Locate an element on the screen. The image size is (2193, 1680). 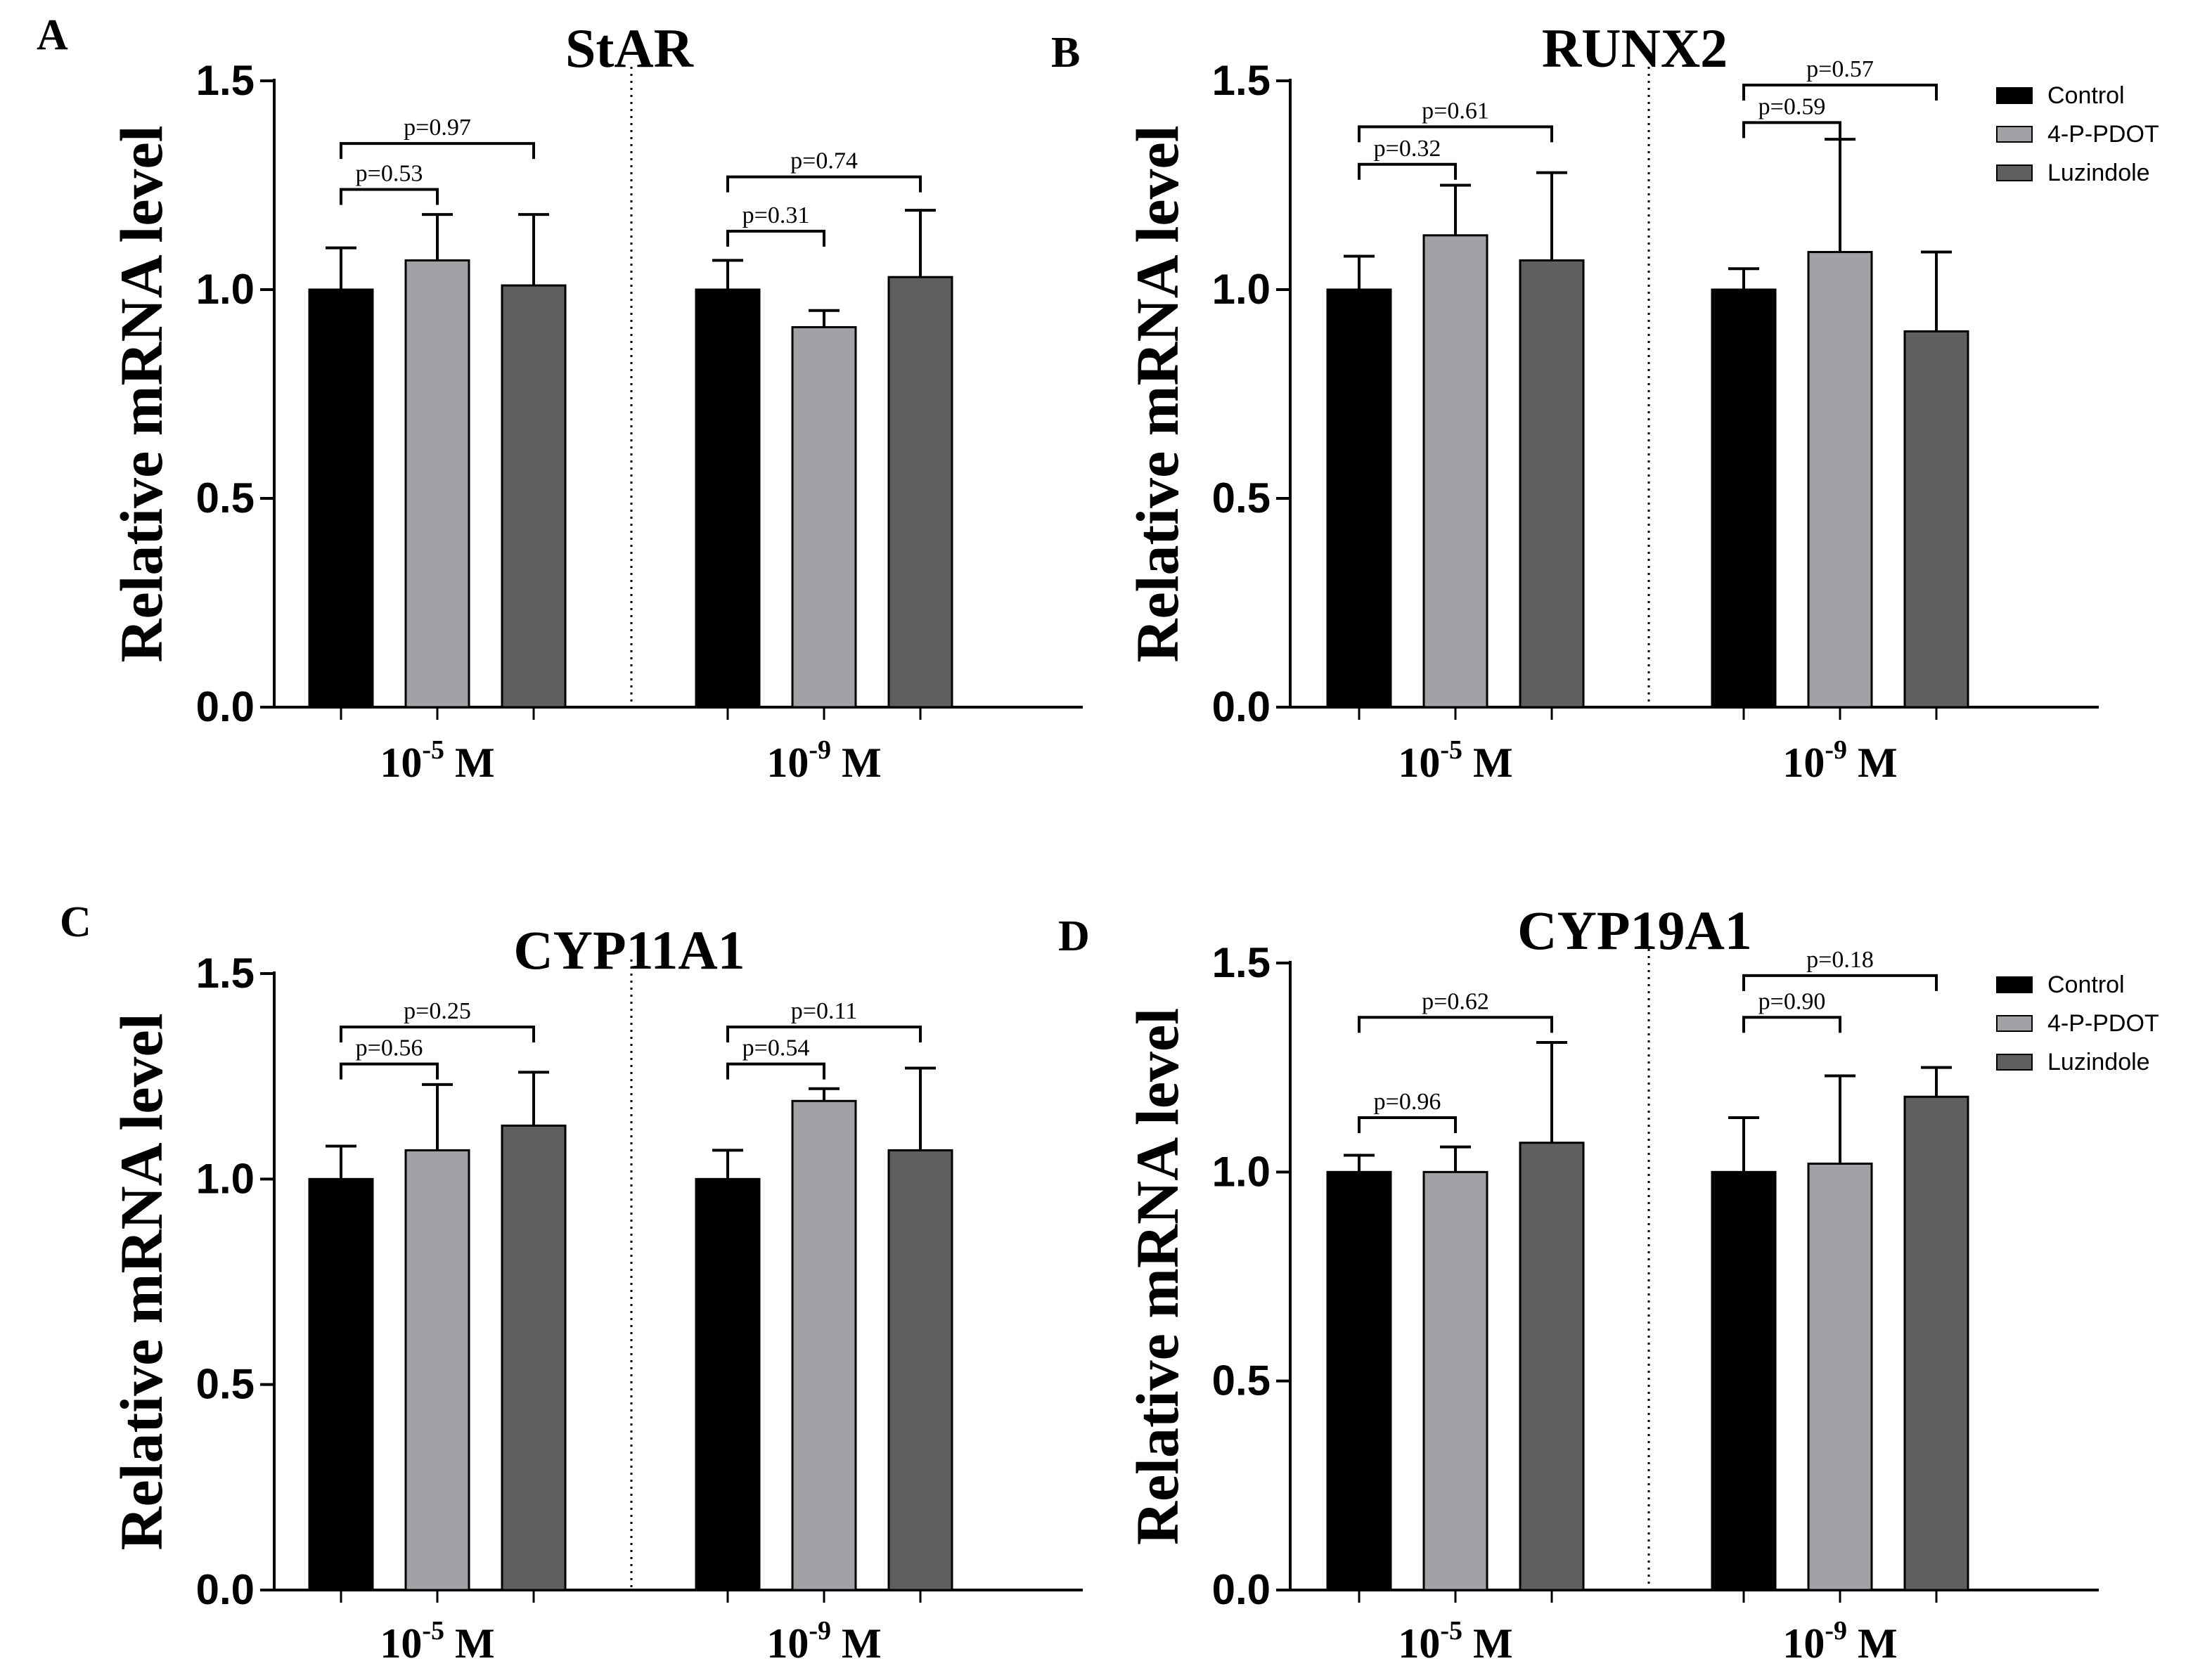
panel-letter: C is located at coordinates (75, 922).